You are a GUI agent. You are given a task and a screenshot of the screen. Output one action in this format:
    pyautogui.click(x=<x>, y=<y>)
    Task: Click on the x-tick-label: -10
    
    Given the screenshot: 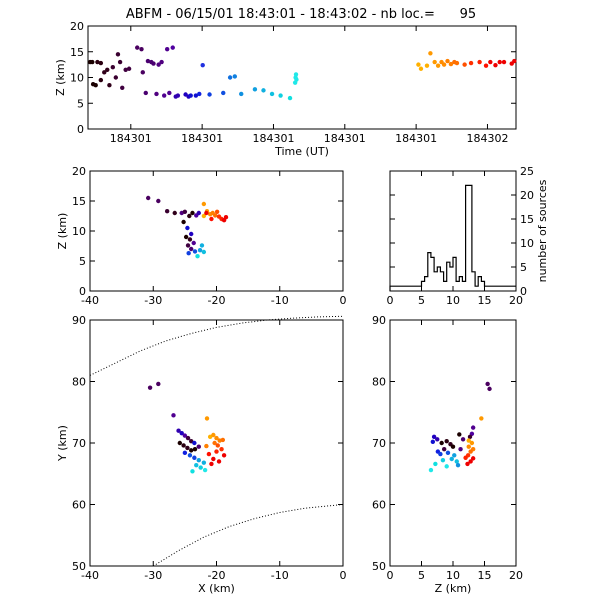 What is the action you would take?
    pyautogui.click(x=280, y=575)
    